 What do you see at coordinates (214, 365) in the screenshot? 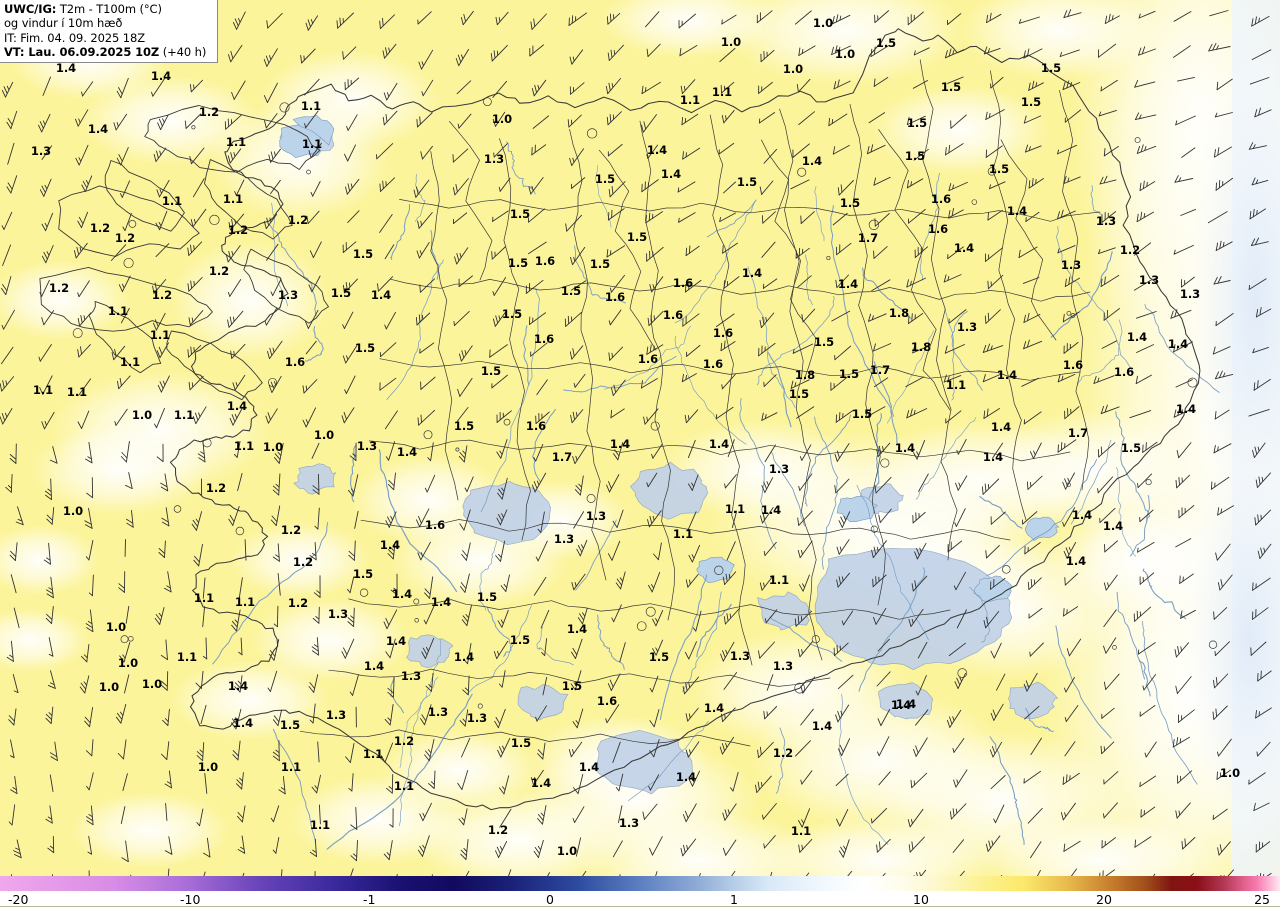
I see `fjord-outline` at bounding box center [214, 365].